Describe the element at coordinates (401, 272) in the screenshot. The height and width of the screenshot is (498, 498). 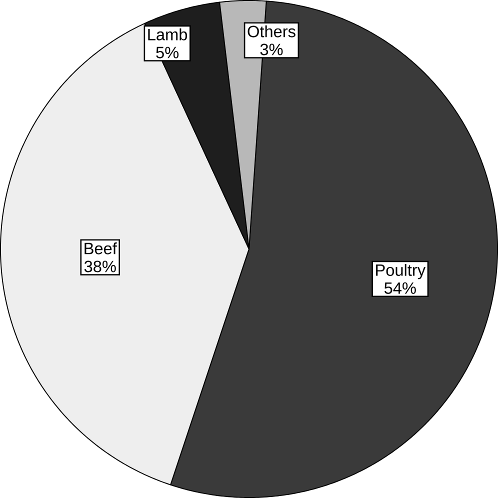
I see `slice-label: Poultry` at that location.